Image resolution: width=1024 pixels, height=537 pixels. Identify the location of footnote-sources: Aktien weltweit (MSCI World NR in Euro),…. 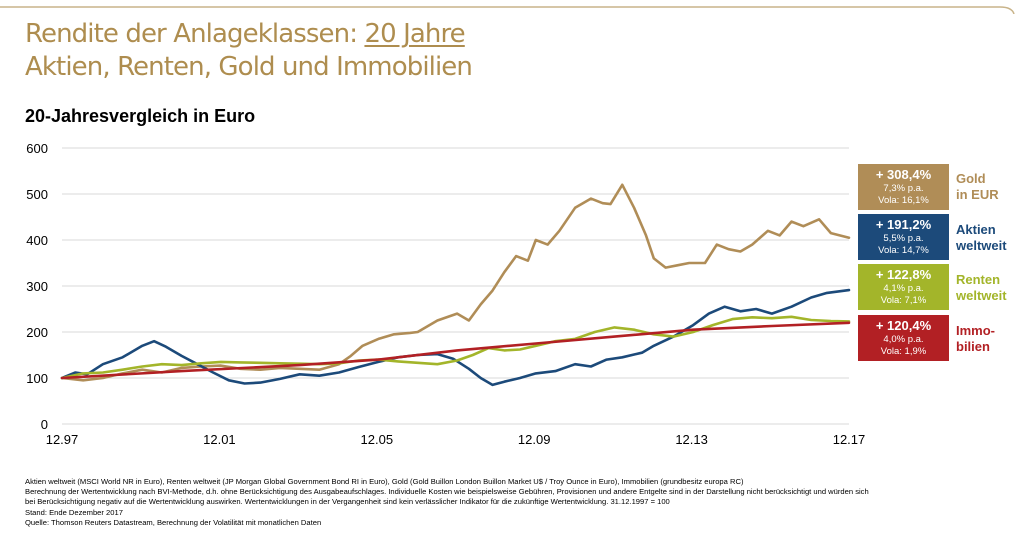
(384, 481).